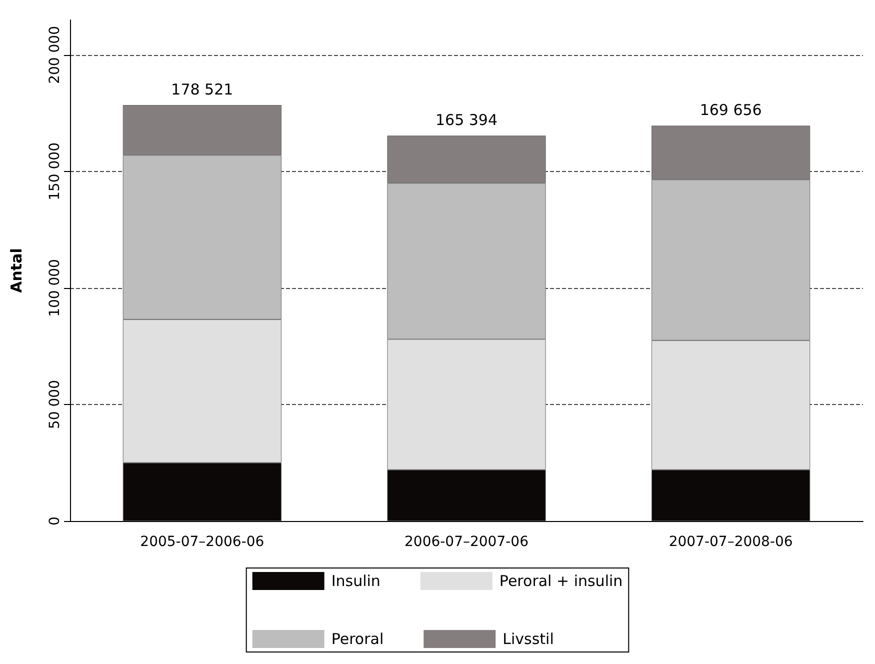 The image size is (875, 664). What do you see at coordinates (466, 542) in the screenshot?
I see `x-tick-label: 2006-07–2007-06` at bounding box center [466, 542].